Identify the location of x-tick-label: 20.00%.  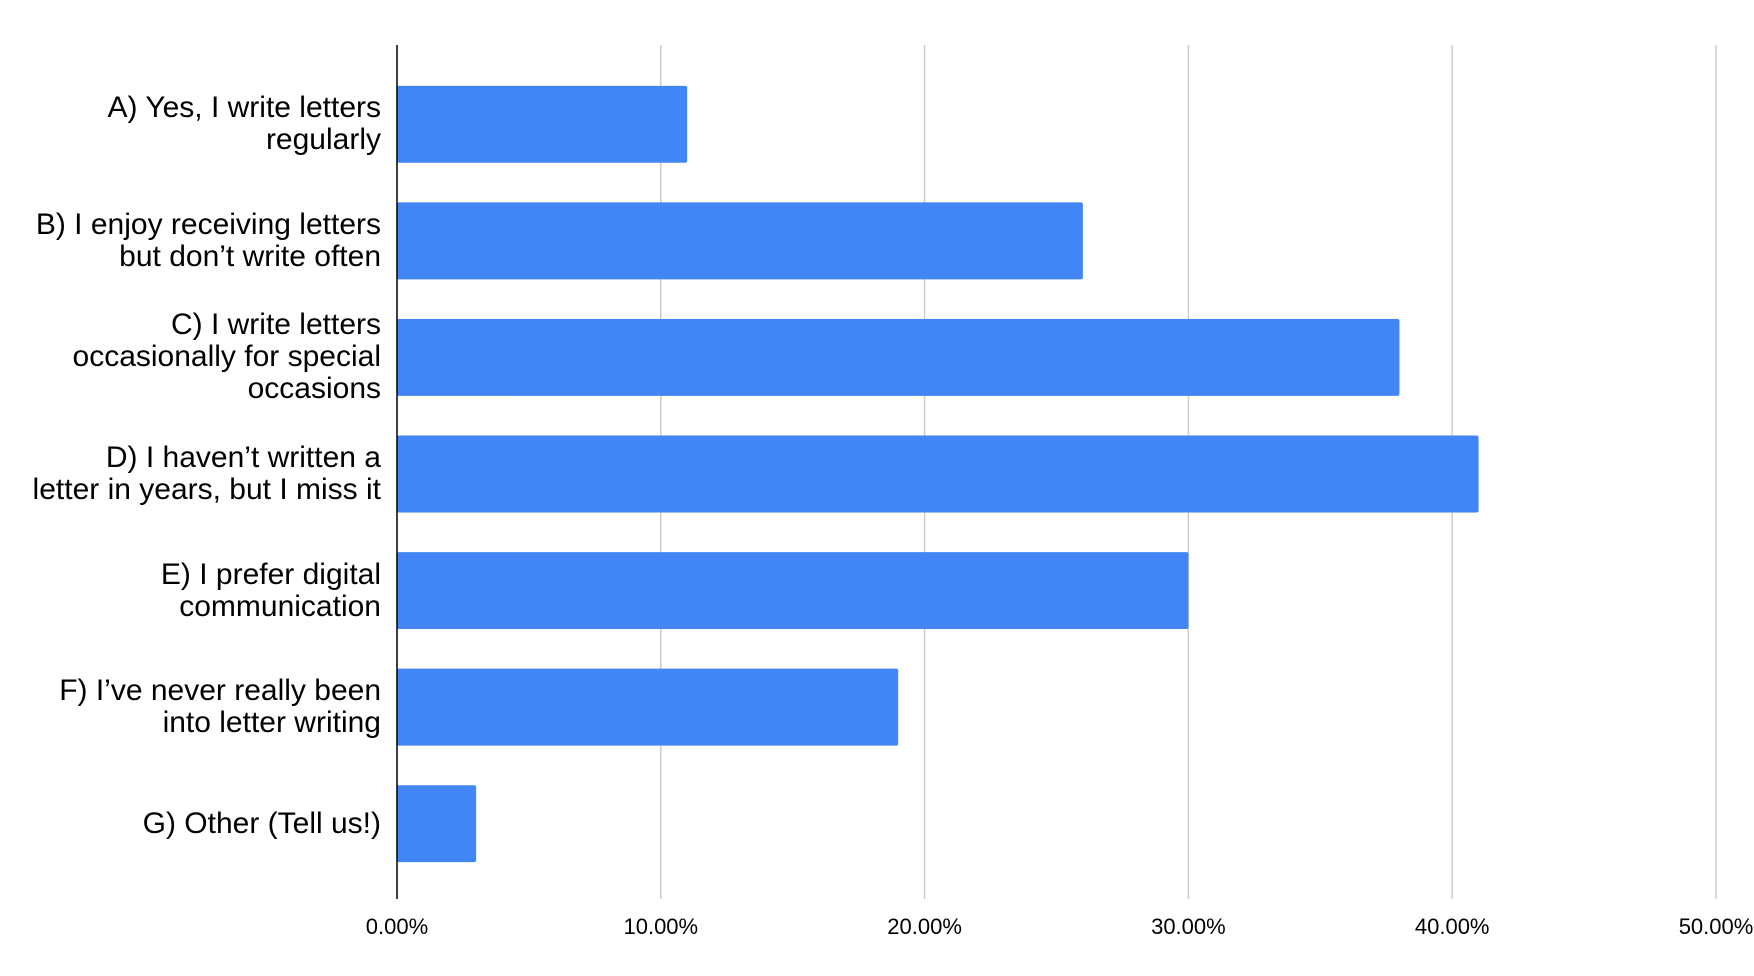
(924, 926).